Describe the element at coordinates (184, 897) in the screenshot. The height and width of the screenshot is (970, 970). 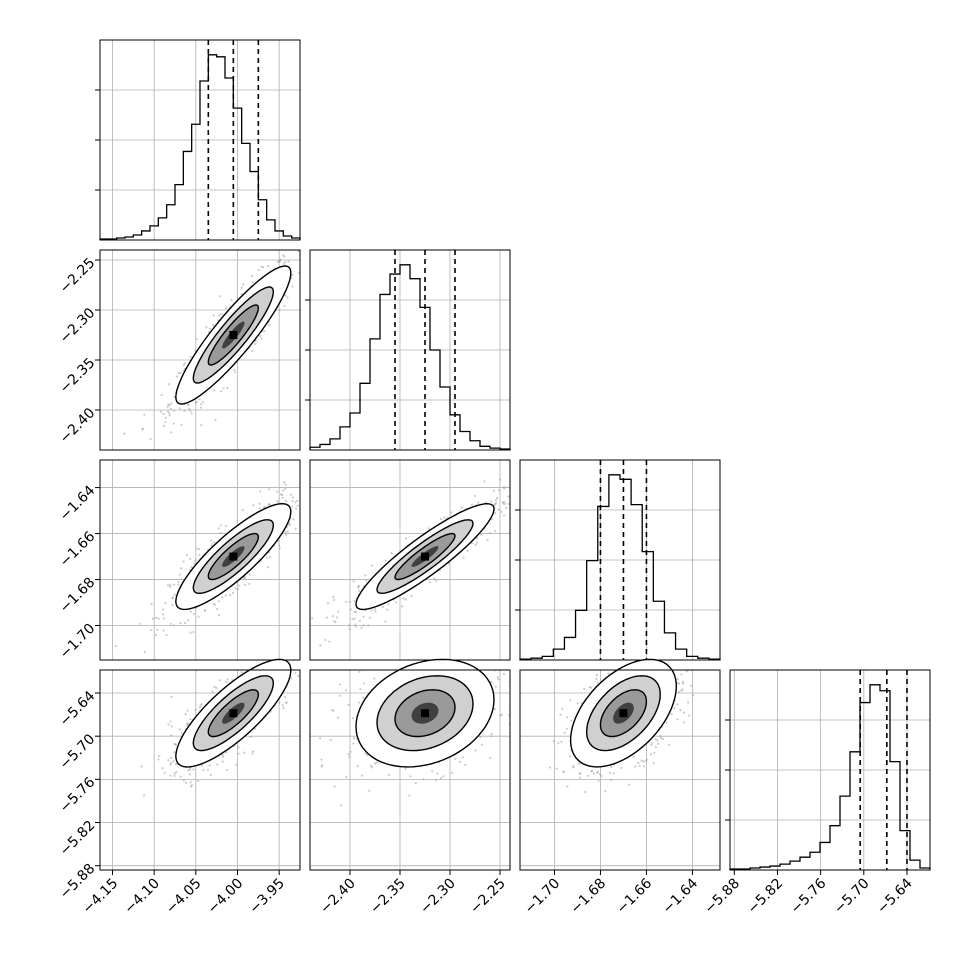
I see `x-tick-label: −4.05` at that location.